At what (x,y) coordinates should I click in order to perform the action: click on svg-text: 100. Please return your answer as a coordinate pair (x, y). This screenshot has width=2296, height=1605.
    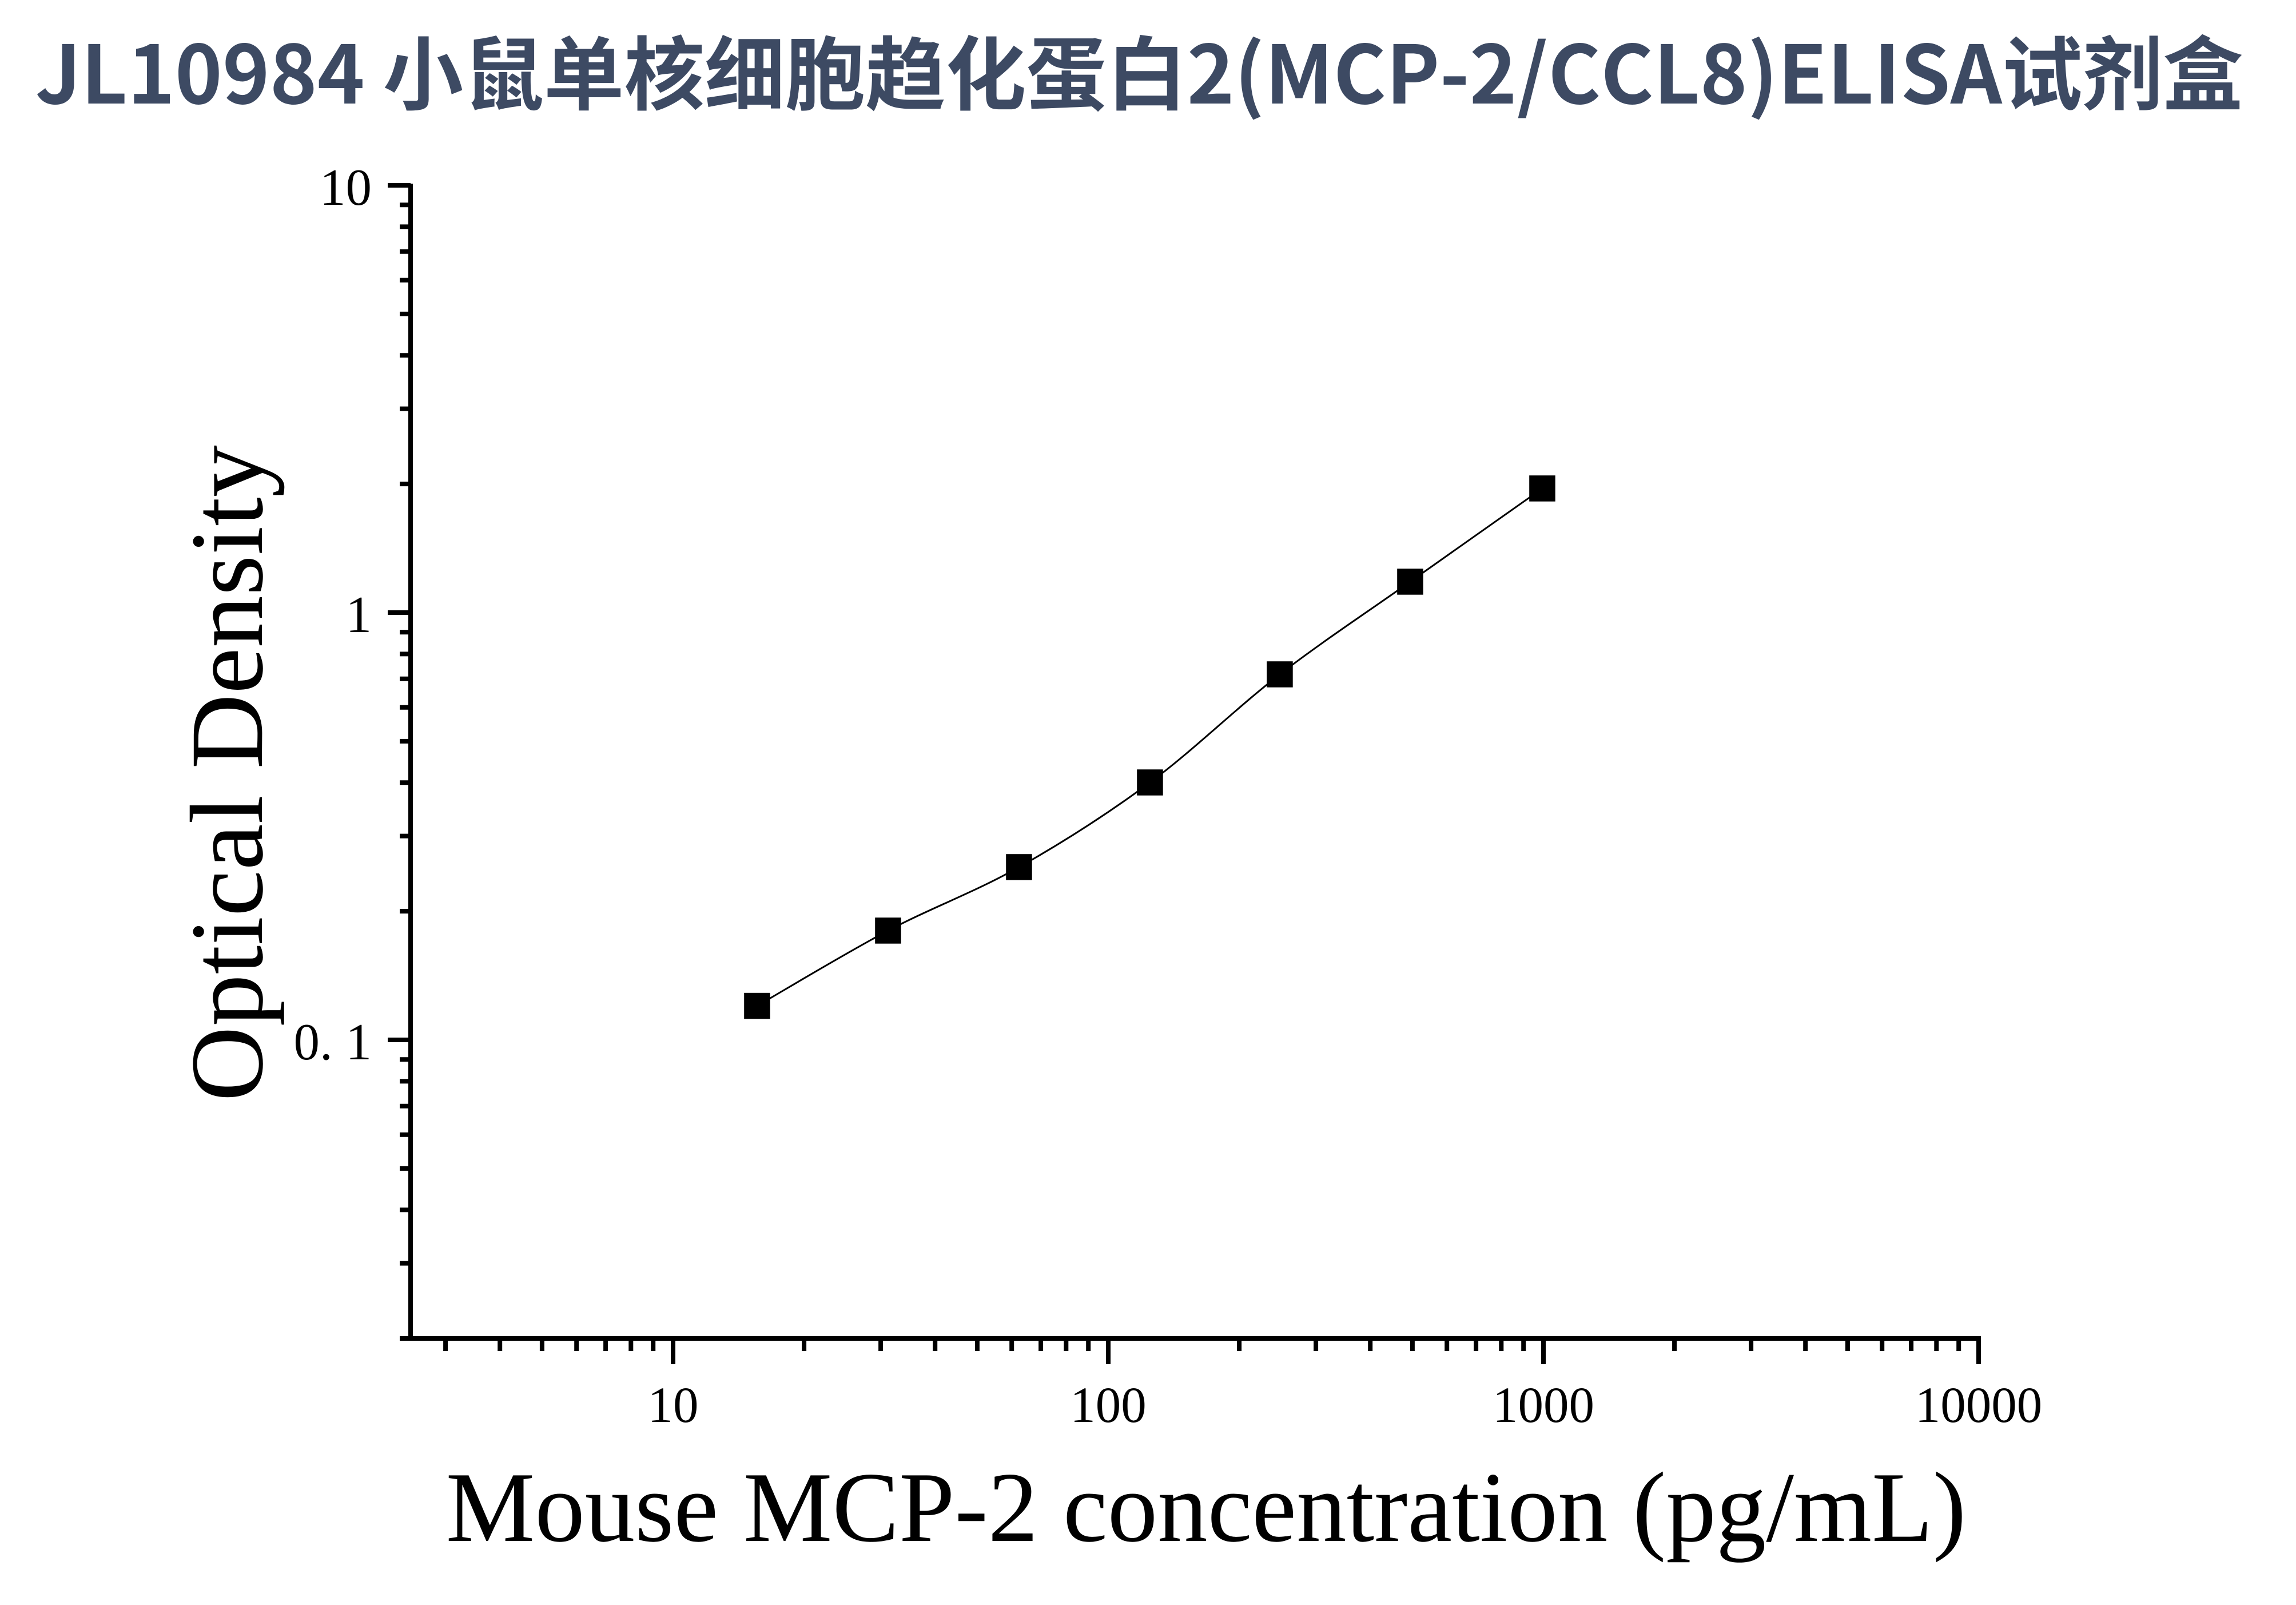
    Looking at the image, I should click on (1109, 1405).